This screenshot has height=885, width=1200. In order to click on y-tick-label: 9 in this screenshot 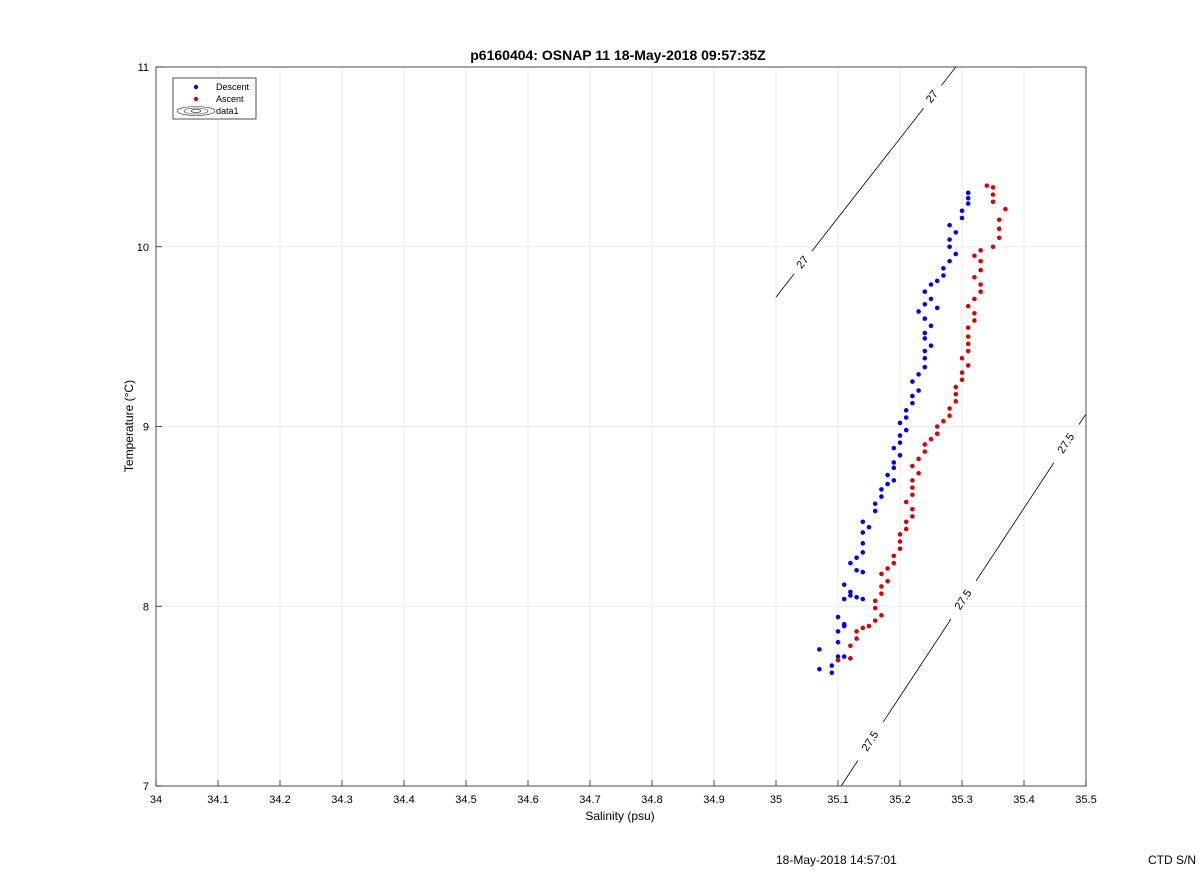, I will do `click(146, 428)`.